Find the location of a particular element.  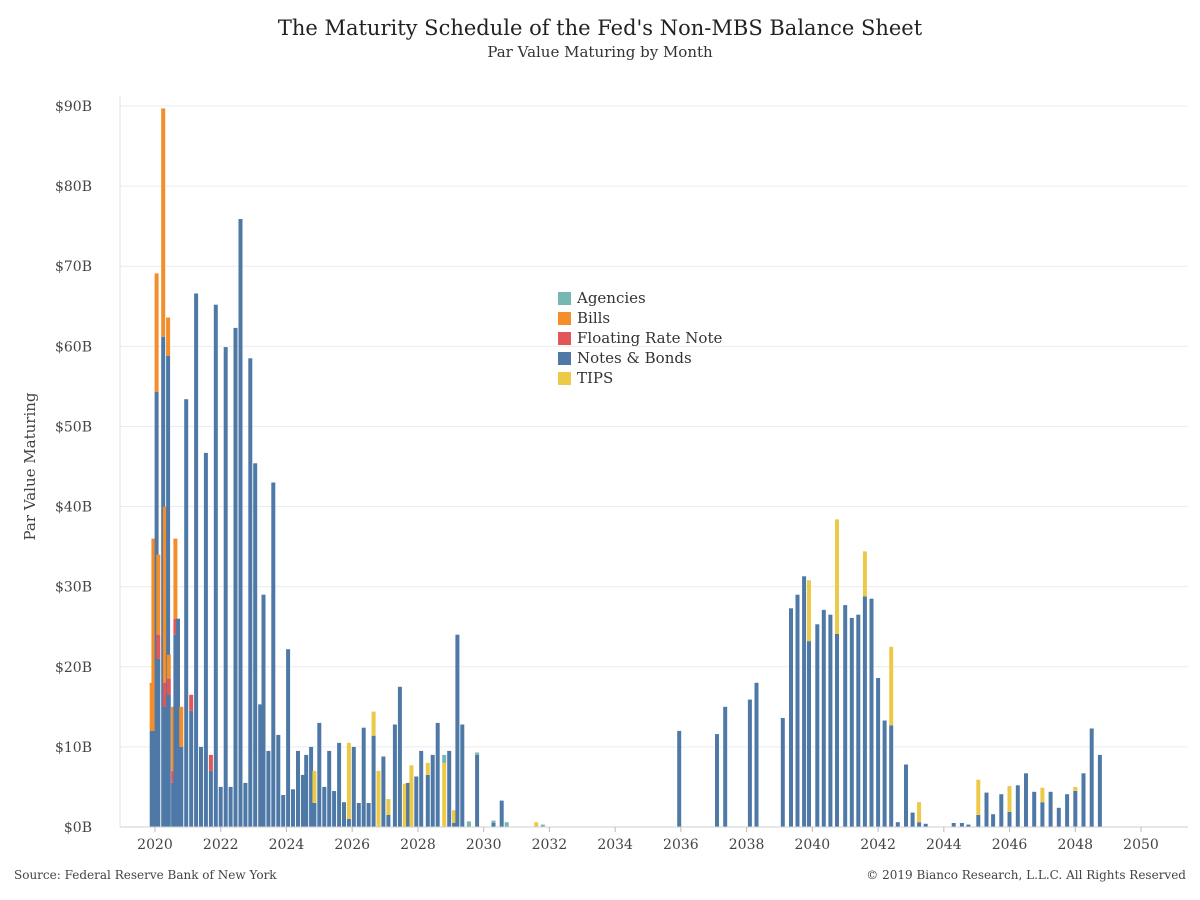

x-tick-label: 2040 is located at coordinates (813, 845).